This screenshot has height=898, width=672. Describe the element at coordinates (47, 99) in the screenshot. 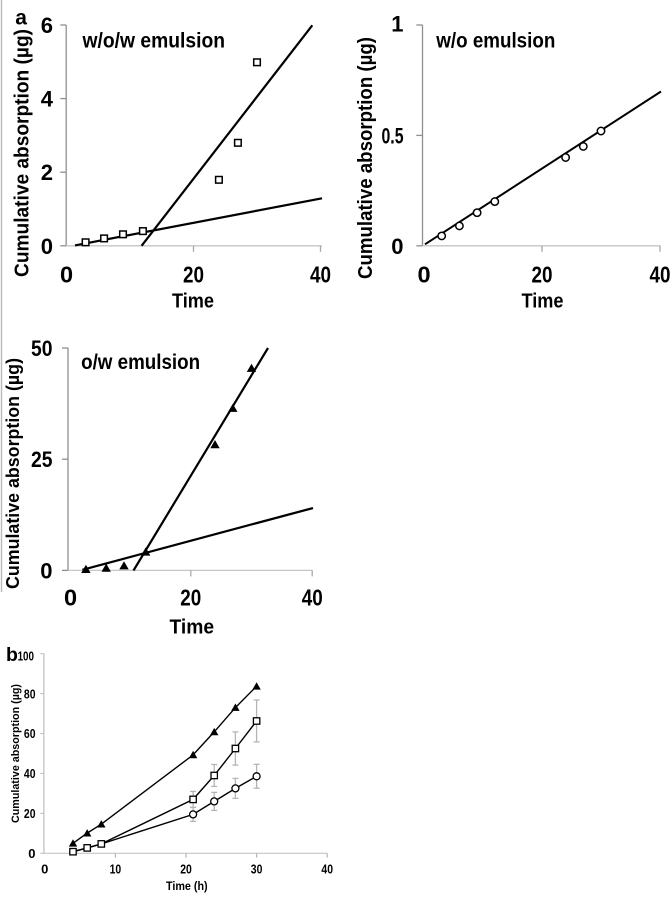

I see `svg-text: 4` at that location.